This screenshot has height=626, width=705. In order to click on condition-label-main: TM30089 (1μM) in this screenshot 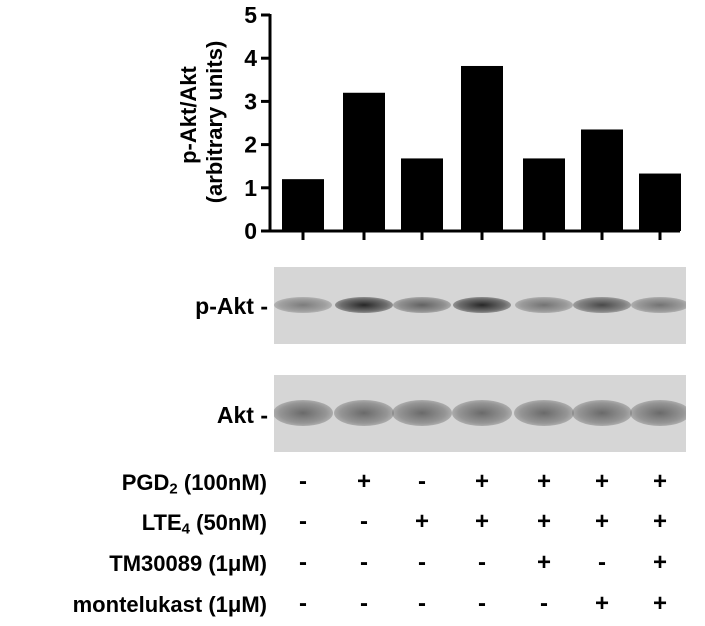, I will do `click(188, 563)`.